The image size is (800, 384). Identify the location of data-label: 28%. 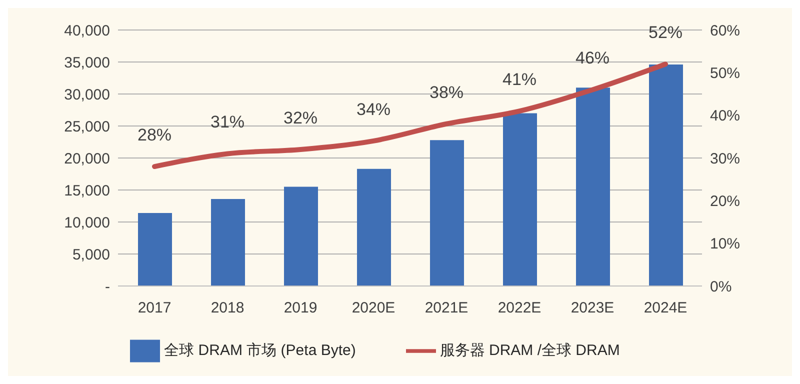
(154, 135).